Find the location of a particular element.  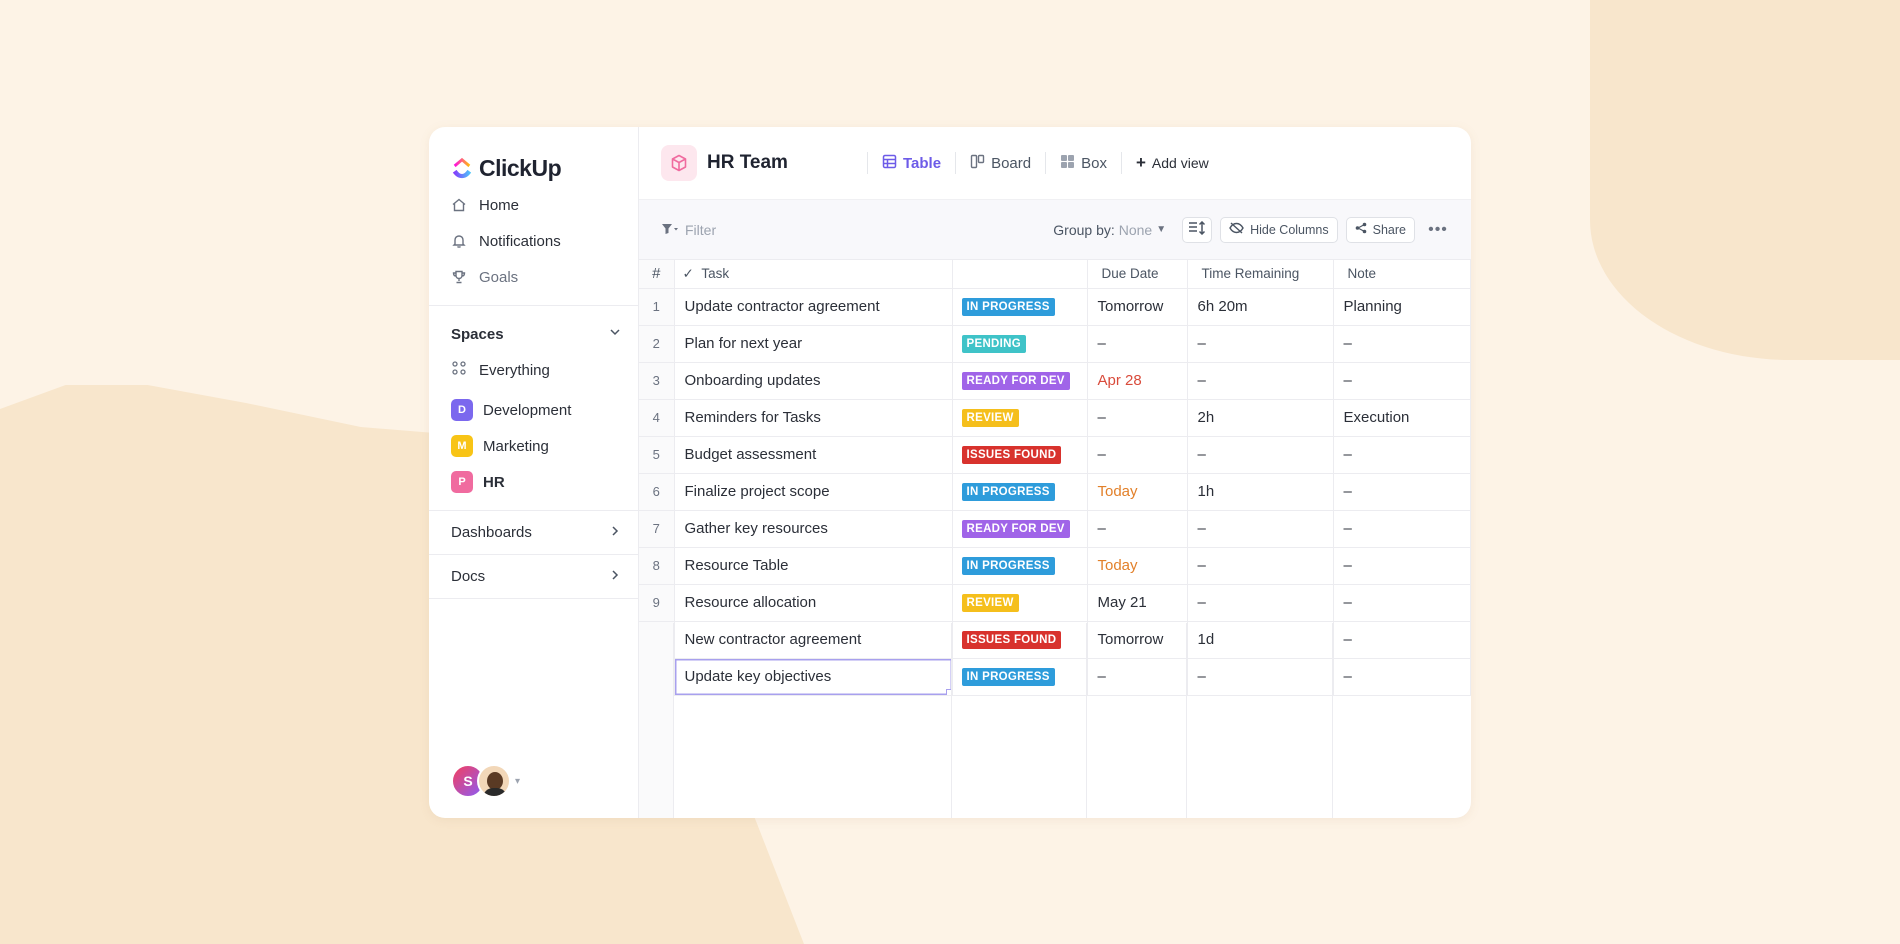

sort-button is located at coordinates (1197, 229).